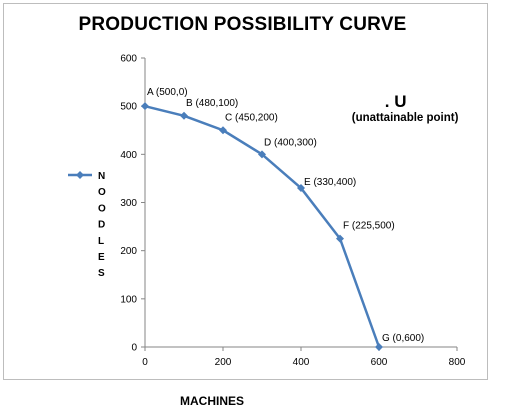 The height and width of the screenshot is (413, 515). What do you see at coordinates (301, 362) in the screenshot?
I see `x-tick-label: 400` at bounding box center [301, 362].